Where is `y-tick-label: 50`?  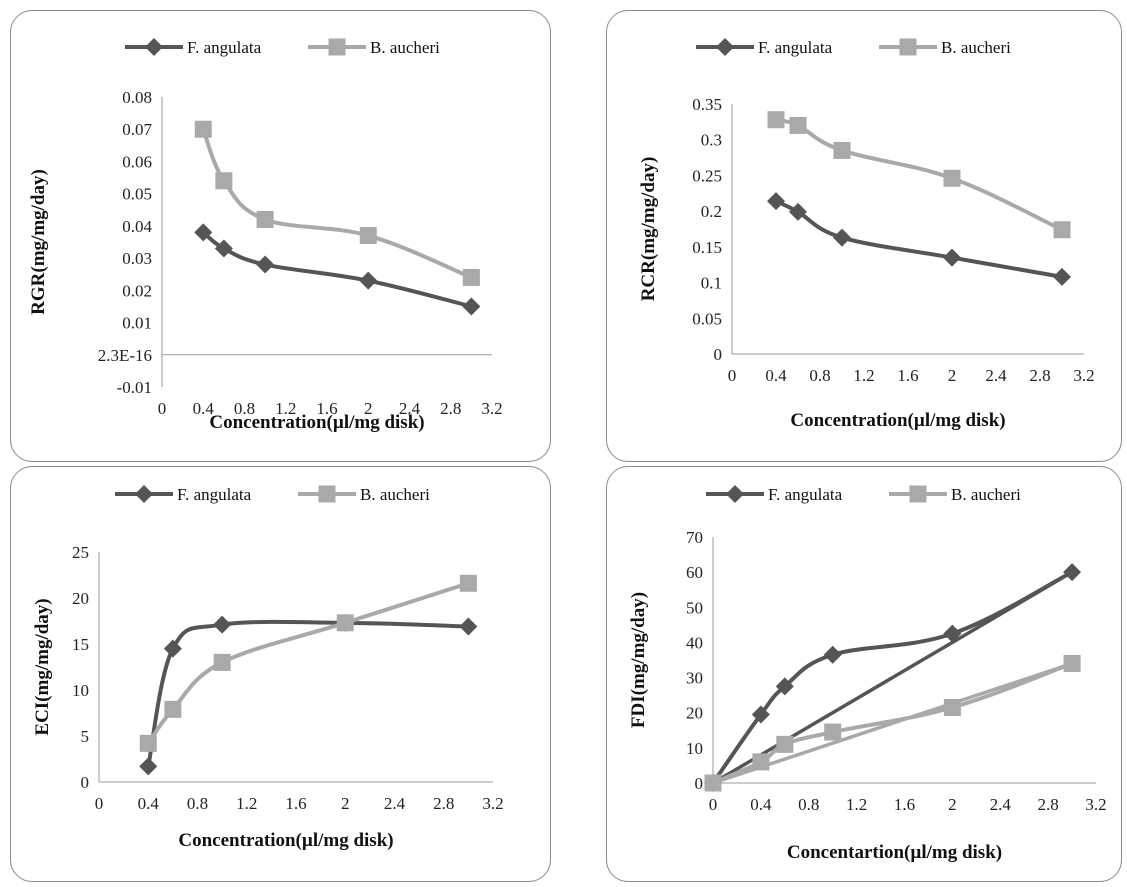 y-tick-label: 50 is located at coordinates (694, 607).